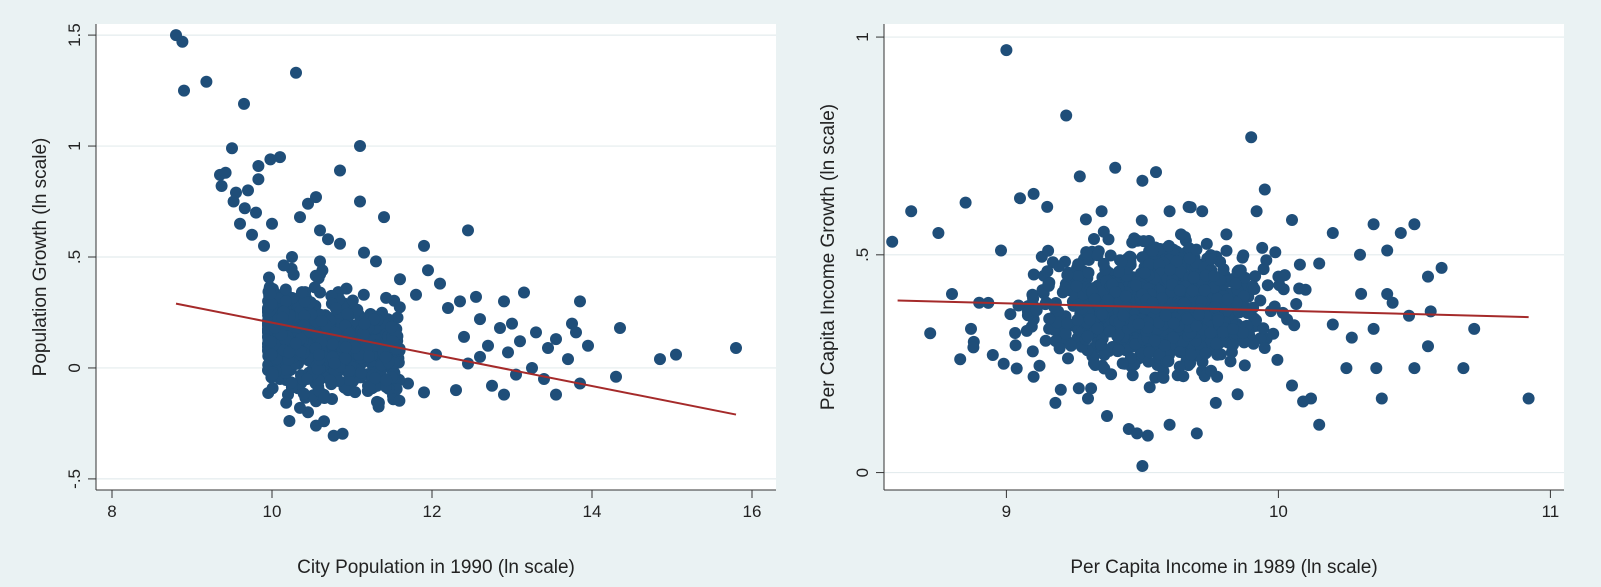 The image size is (1601, 587). What do you see at coordinates (74, 35) in the screenshot?
I see `y-tick-label: 1.5` at bounding box center [74, 35].